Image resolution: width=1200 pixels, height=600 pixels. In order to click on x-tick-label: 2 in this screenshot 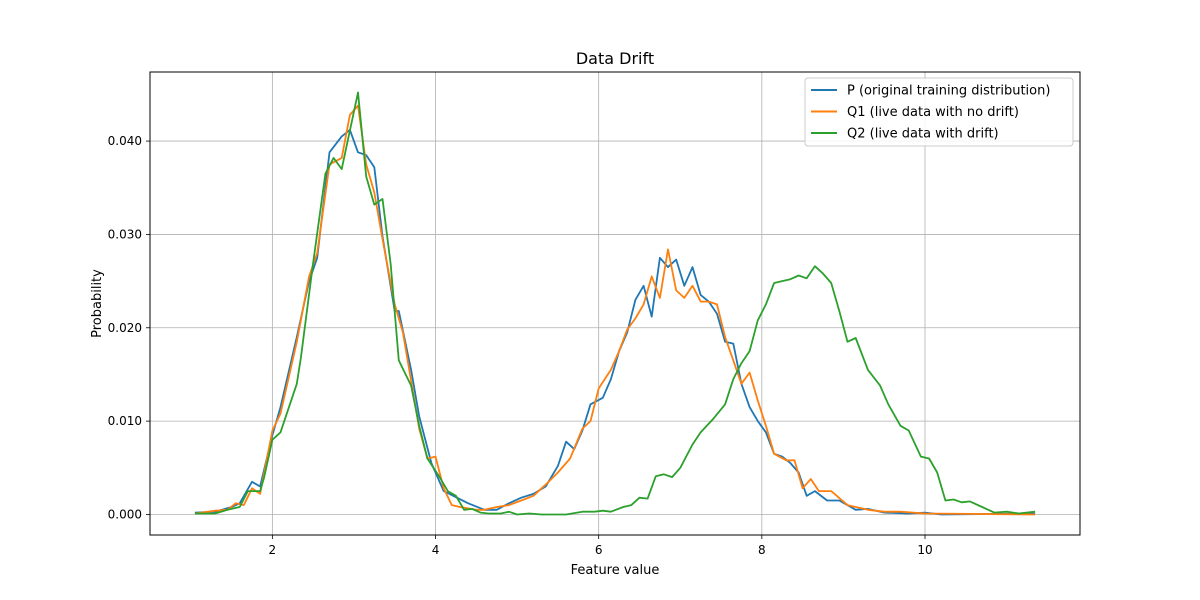, I will do `click(273, 550)`.